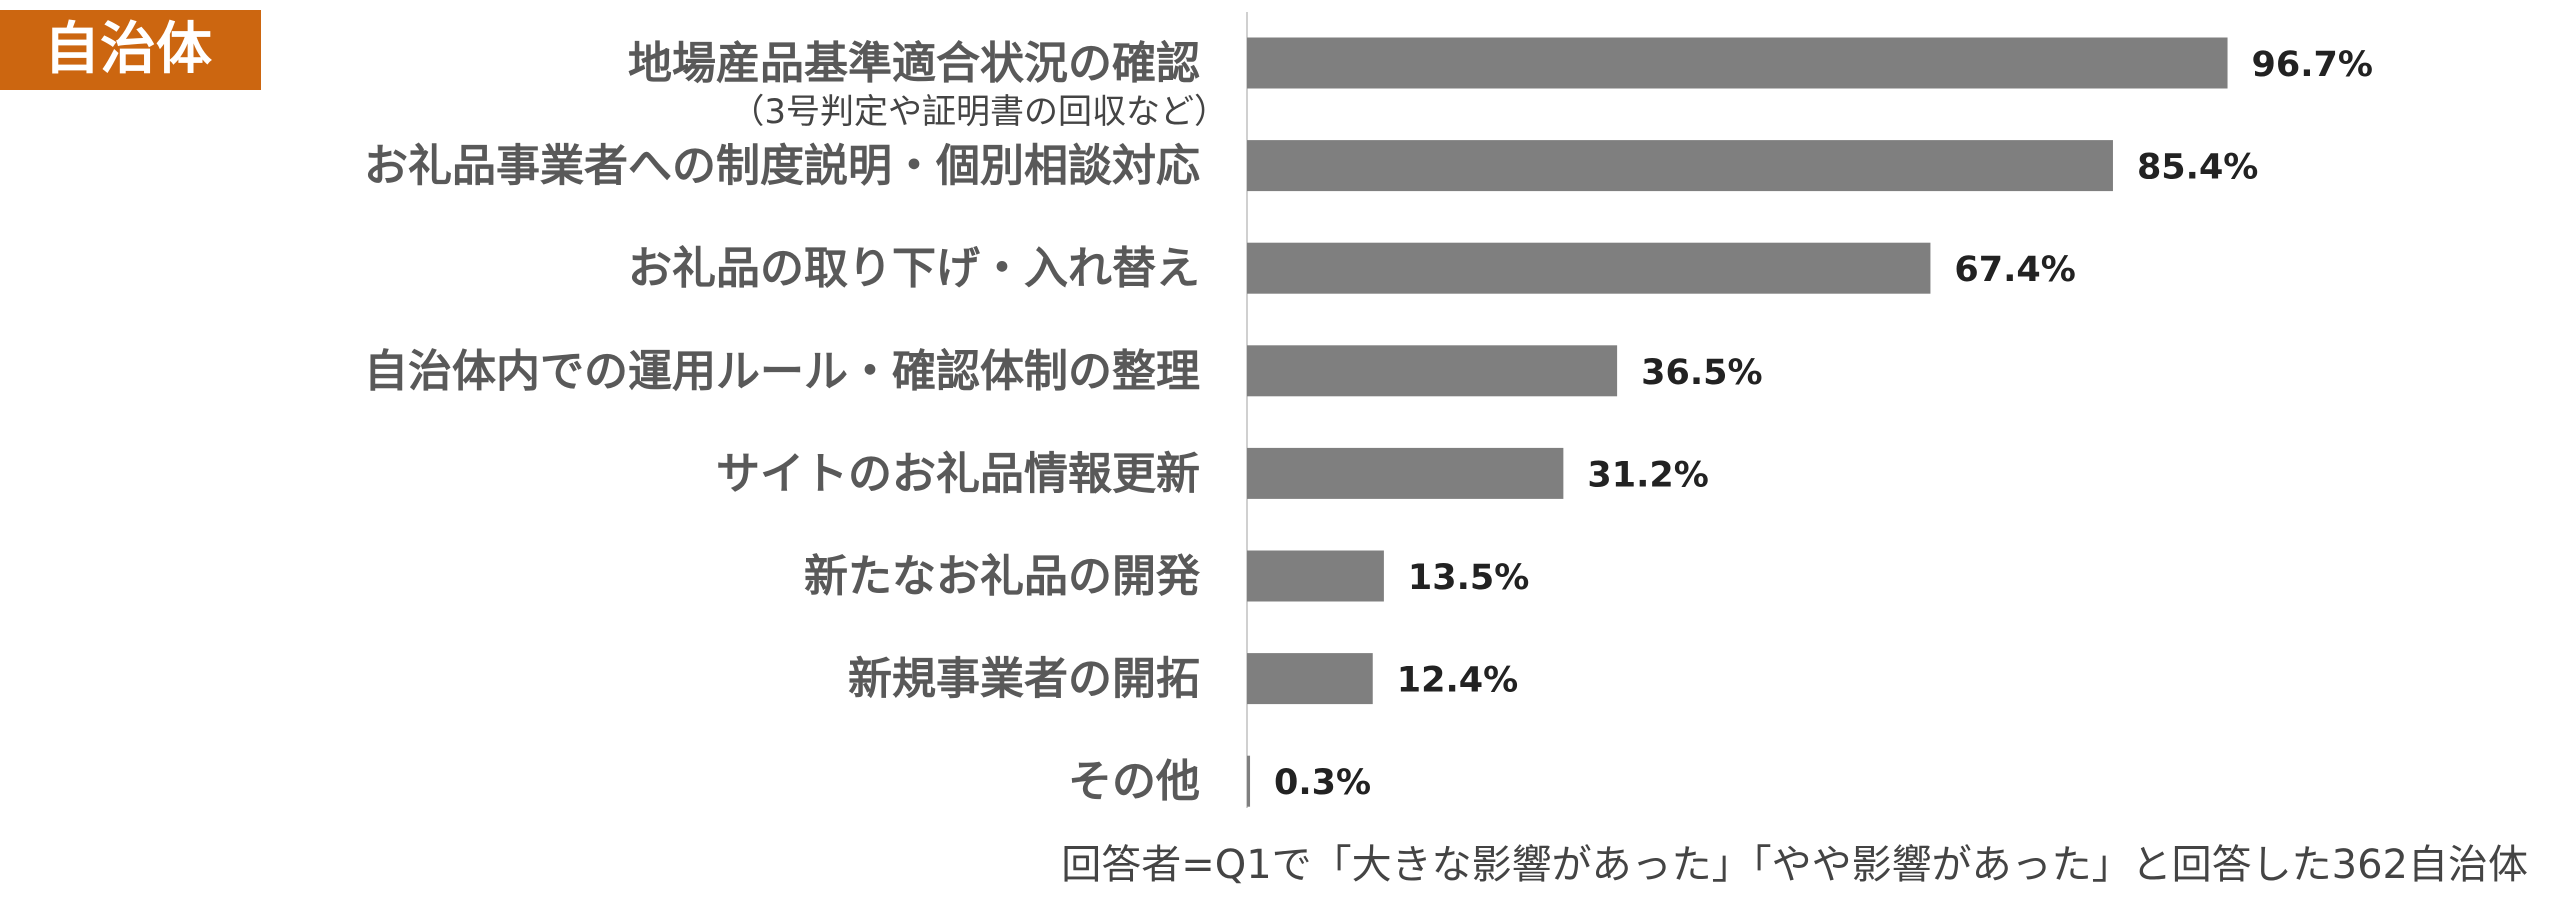  What do you see at coordinates (1647, 475) in the screenshot?
I see `value-label-5: 31.2%` at bounding box center [1647, 475].